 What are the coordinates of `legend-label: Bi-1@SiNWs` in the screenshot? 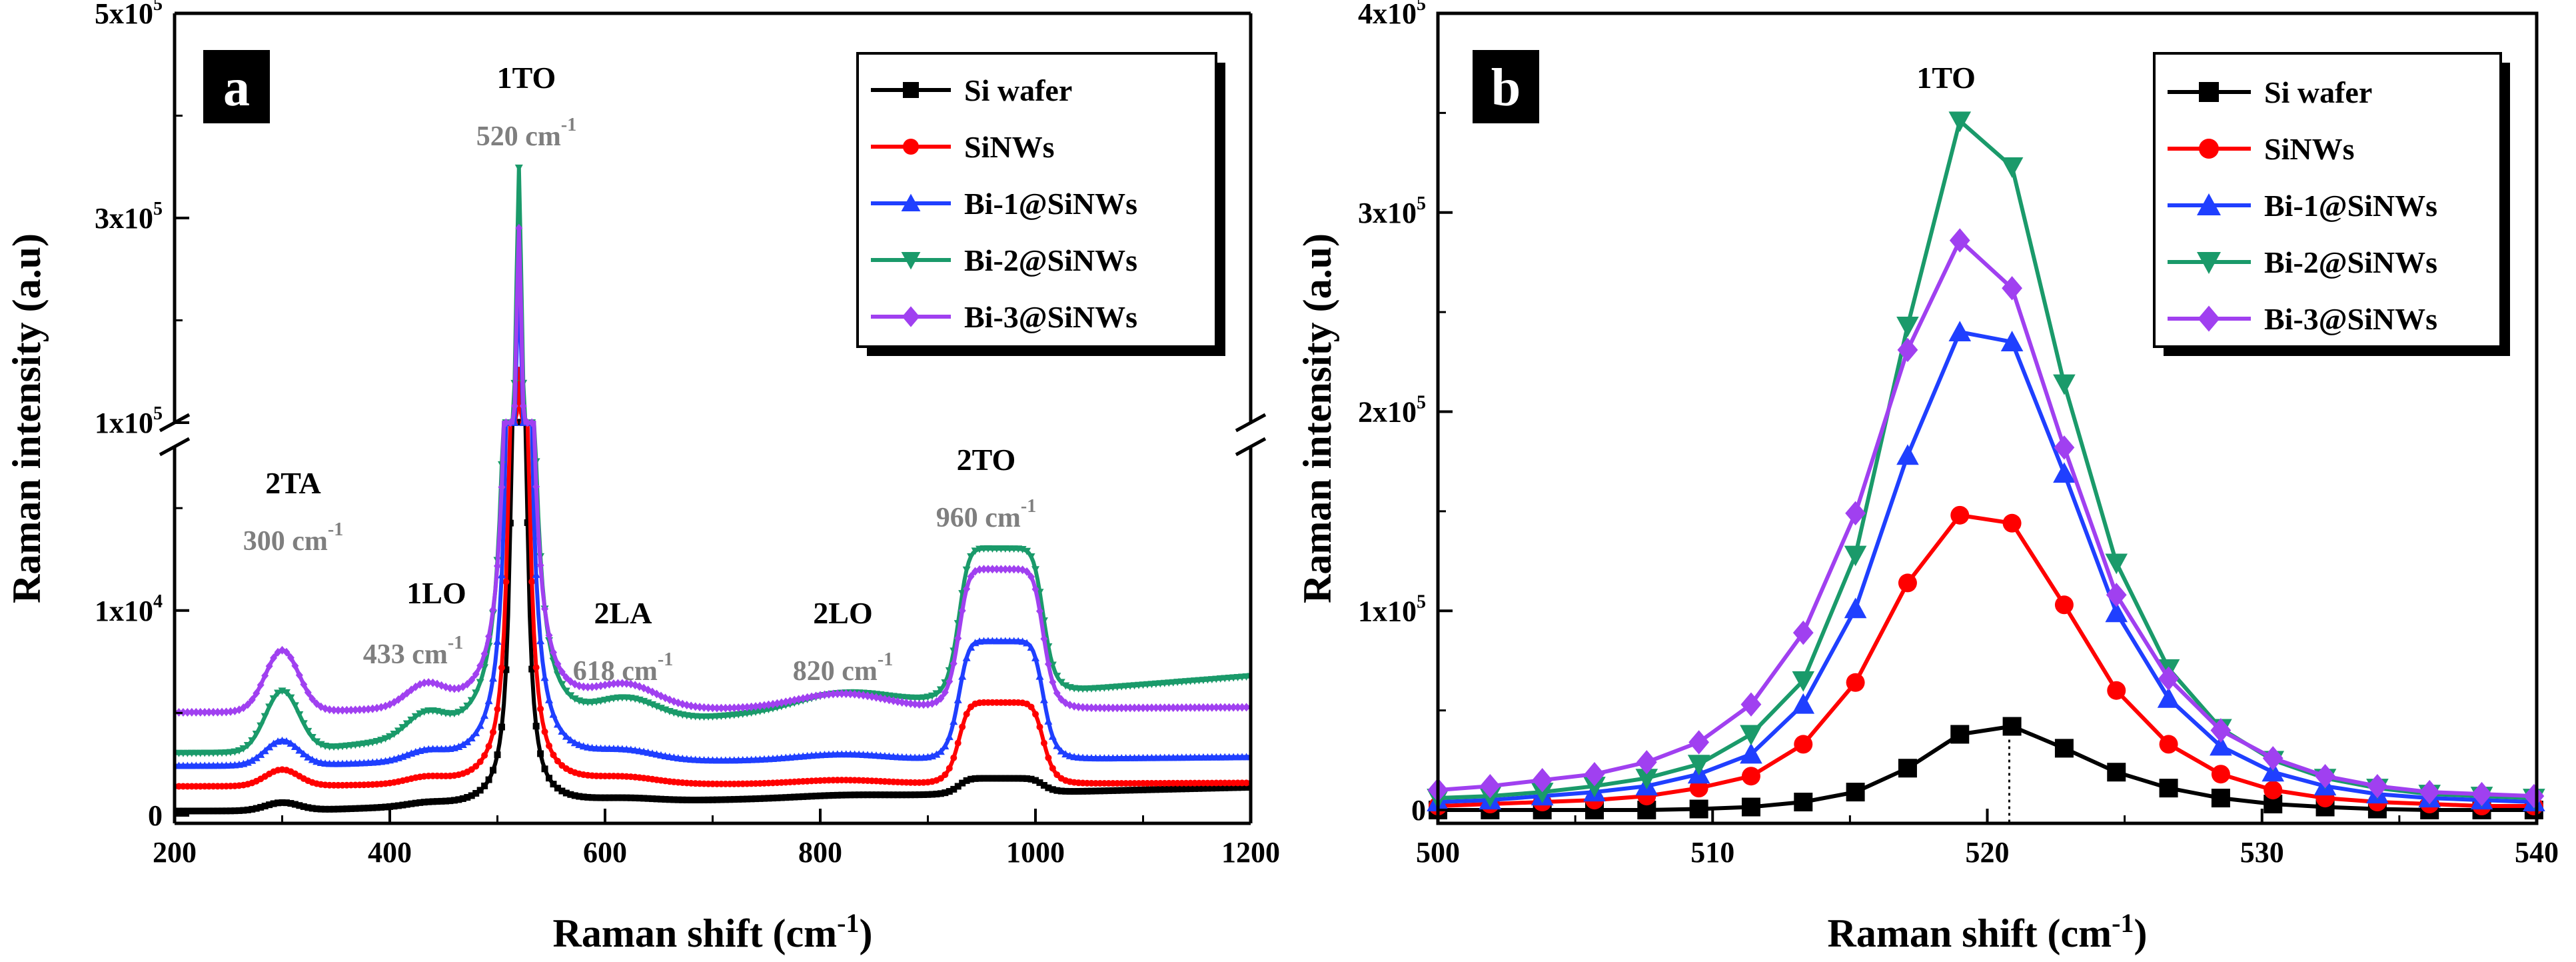 It's located at (2350, 206).